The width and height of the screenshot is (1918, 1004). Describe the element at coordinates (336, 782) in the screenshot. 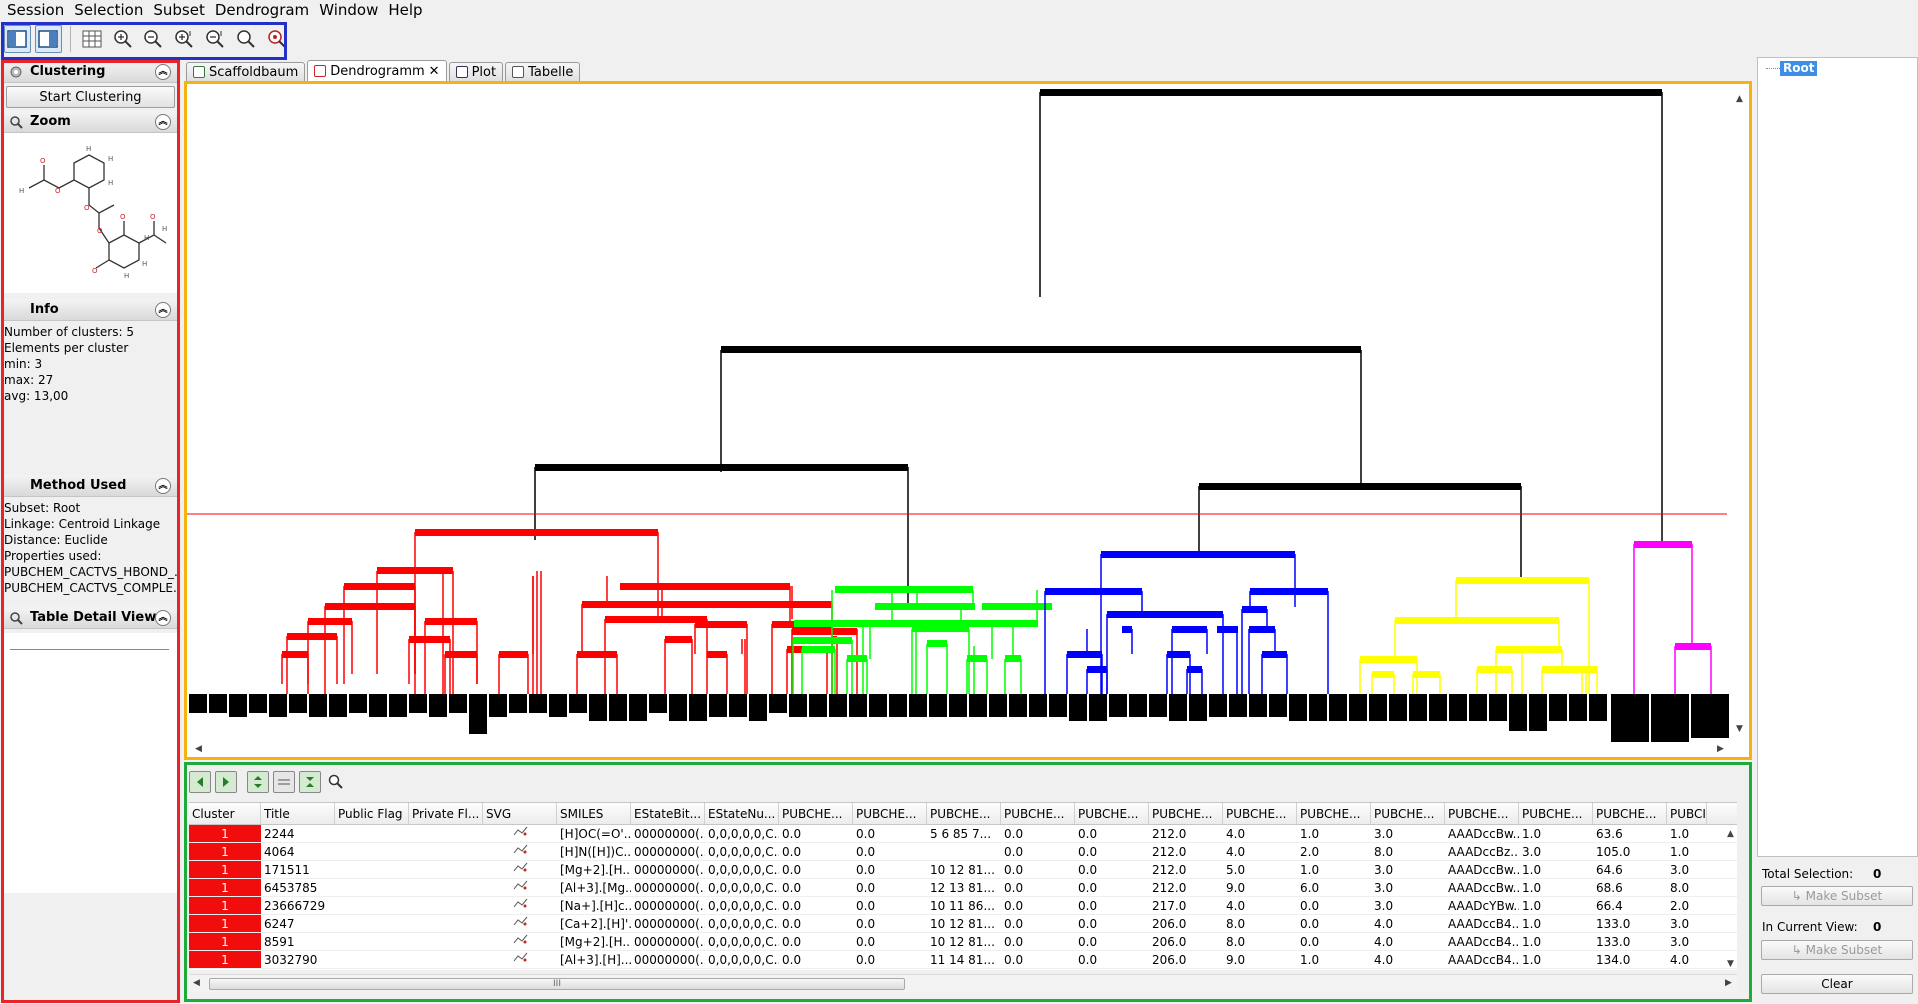

I see `search-icon` at that location.